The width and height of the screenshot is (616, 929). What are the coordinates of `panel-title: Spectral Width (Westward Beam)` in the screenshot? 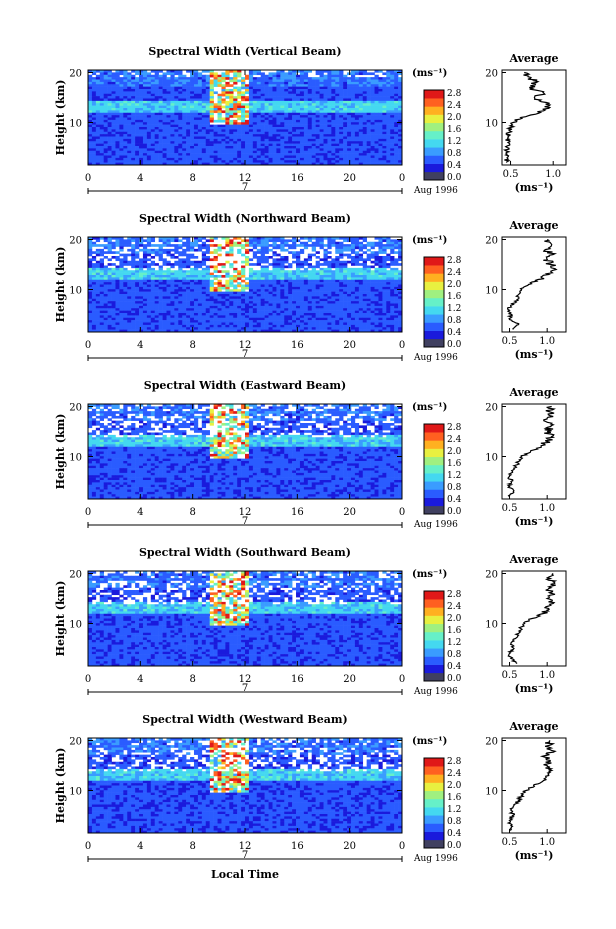 It's located at (244, 719).